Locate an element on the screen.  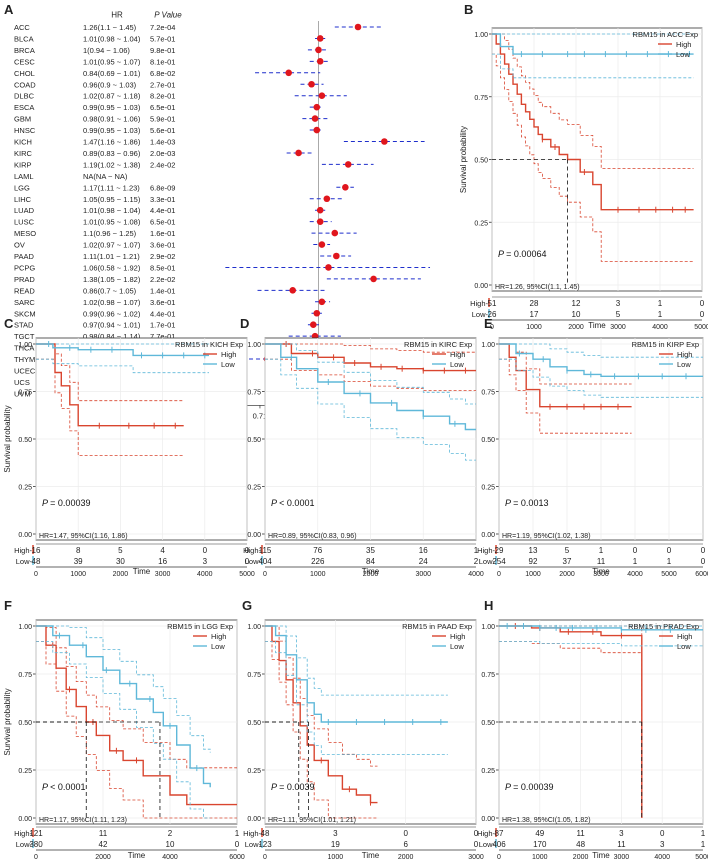
forest-row-hr: 0.97(0.94 ~ 1.01) is located at coordinates (112, 325).